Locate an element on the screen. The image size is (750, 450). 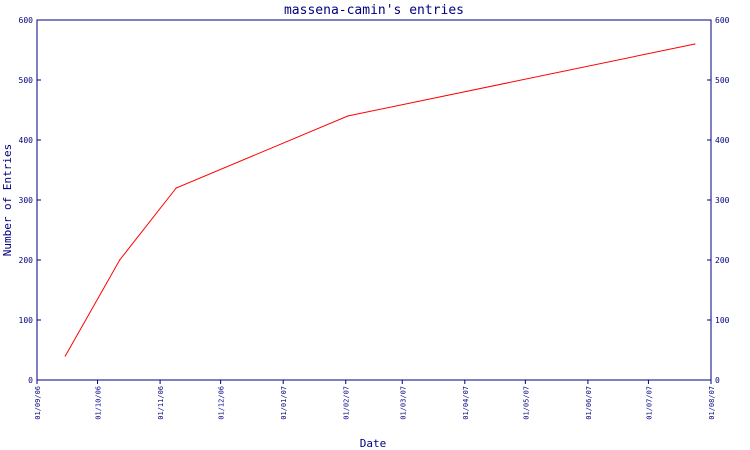
y-tick-label-left: 200 is located at coordinates (26, 260).